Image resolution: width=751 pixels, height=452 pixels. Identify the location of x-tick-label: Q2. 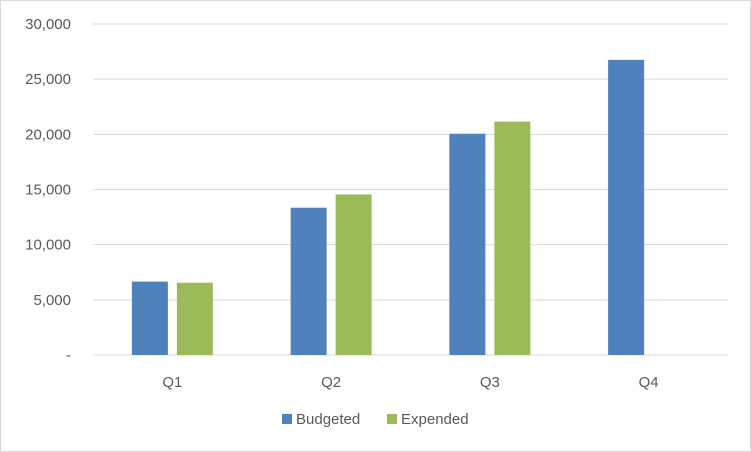
(331, 382).